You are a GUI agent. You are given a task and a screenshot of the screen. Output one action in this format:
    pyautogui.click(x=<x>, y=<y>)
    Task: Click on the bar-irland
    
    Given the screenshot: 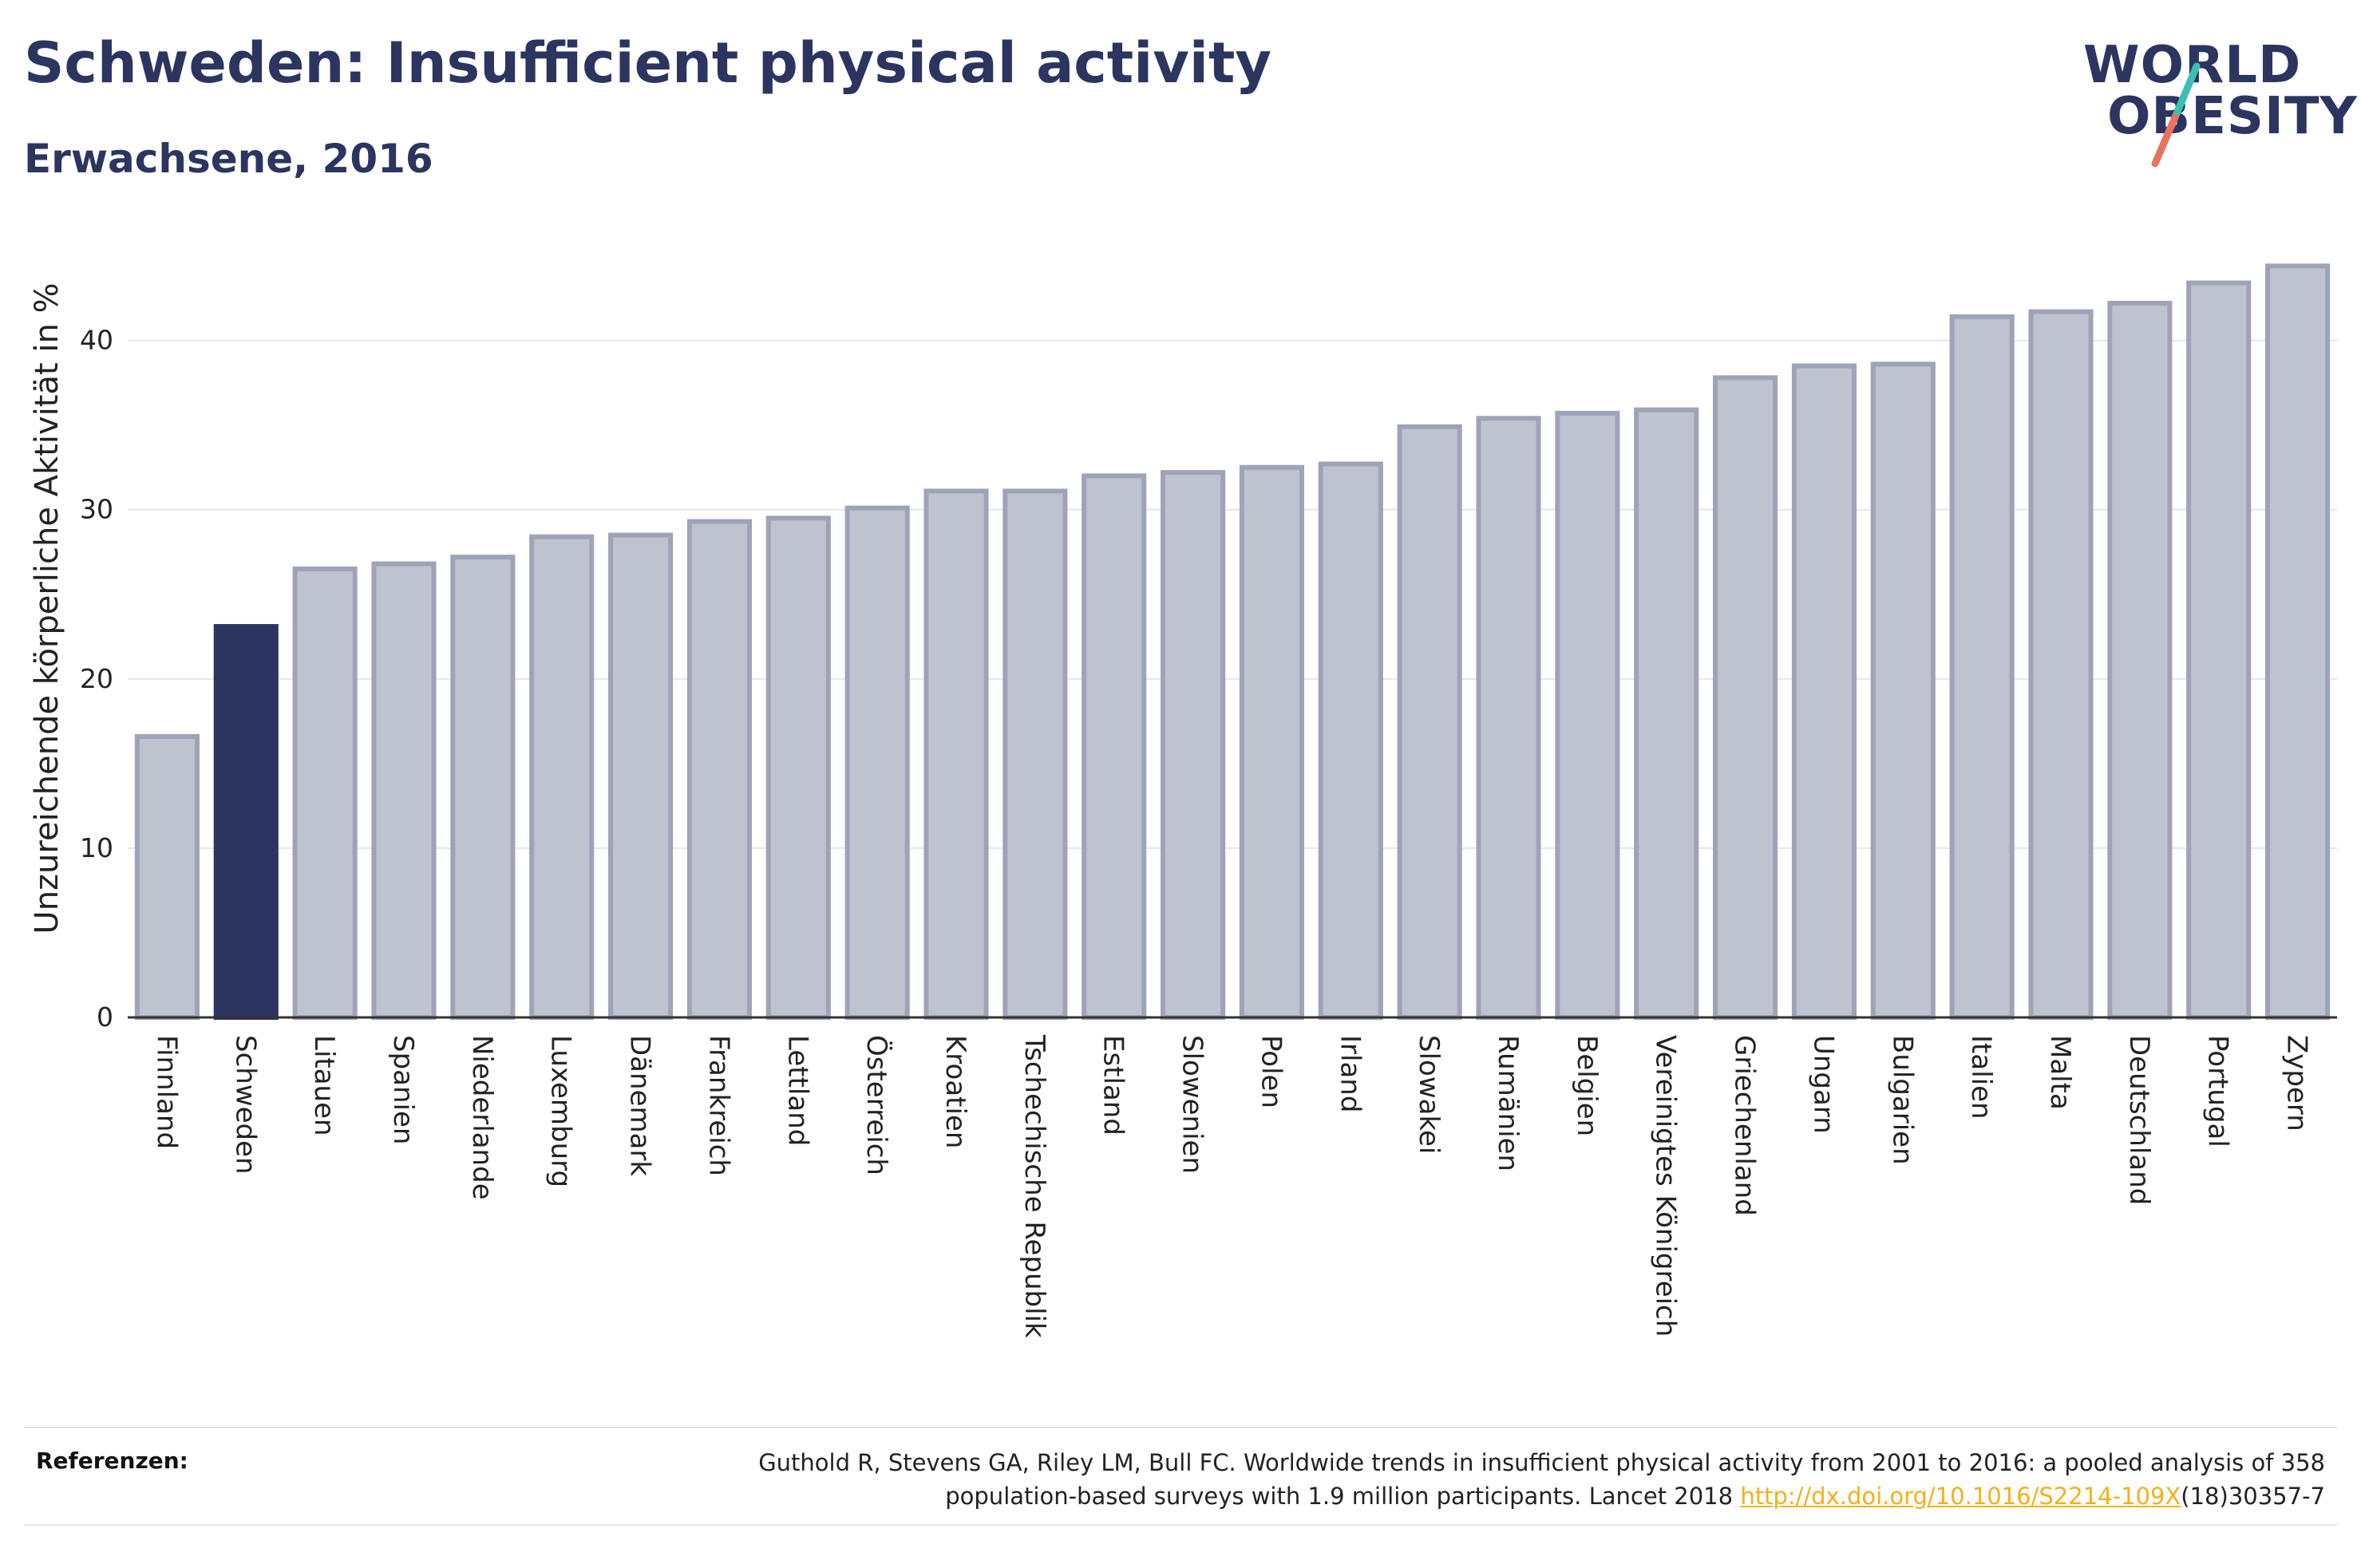 What is the action you would take?
    pyautogui.click(x=1350, y=740)
    